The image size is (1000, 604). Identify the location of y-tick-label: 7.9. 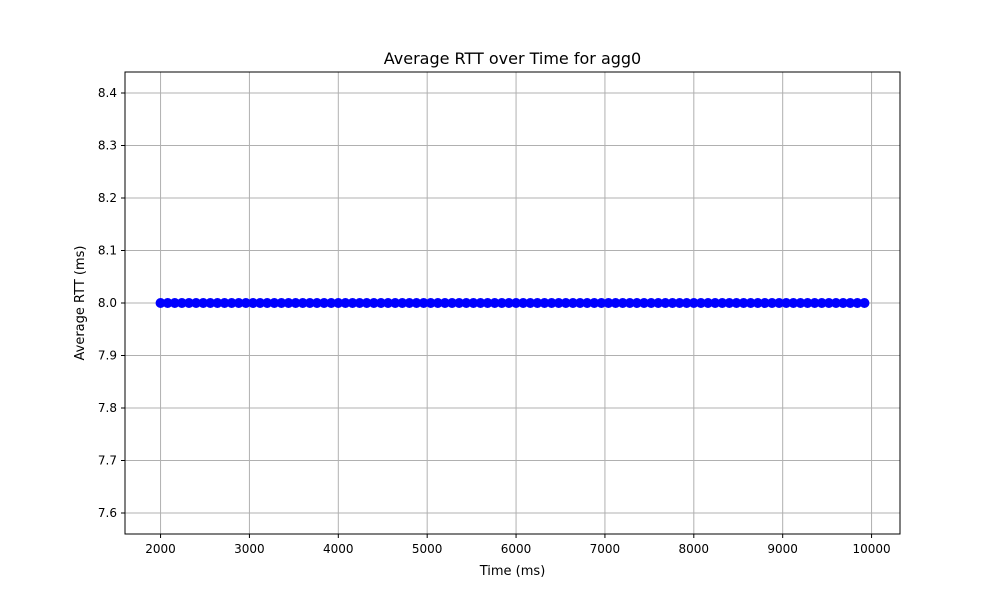
(107, 356).